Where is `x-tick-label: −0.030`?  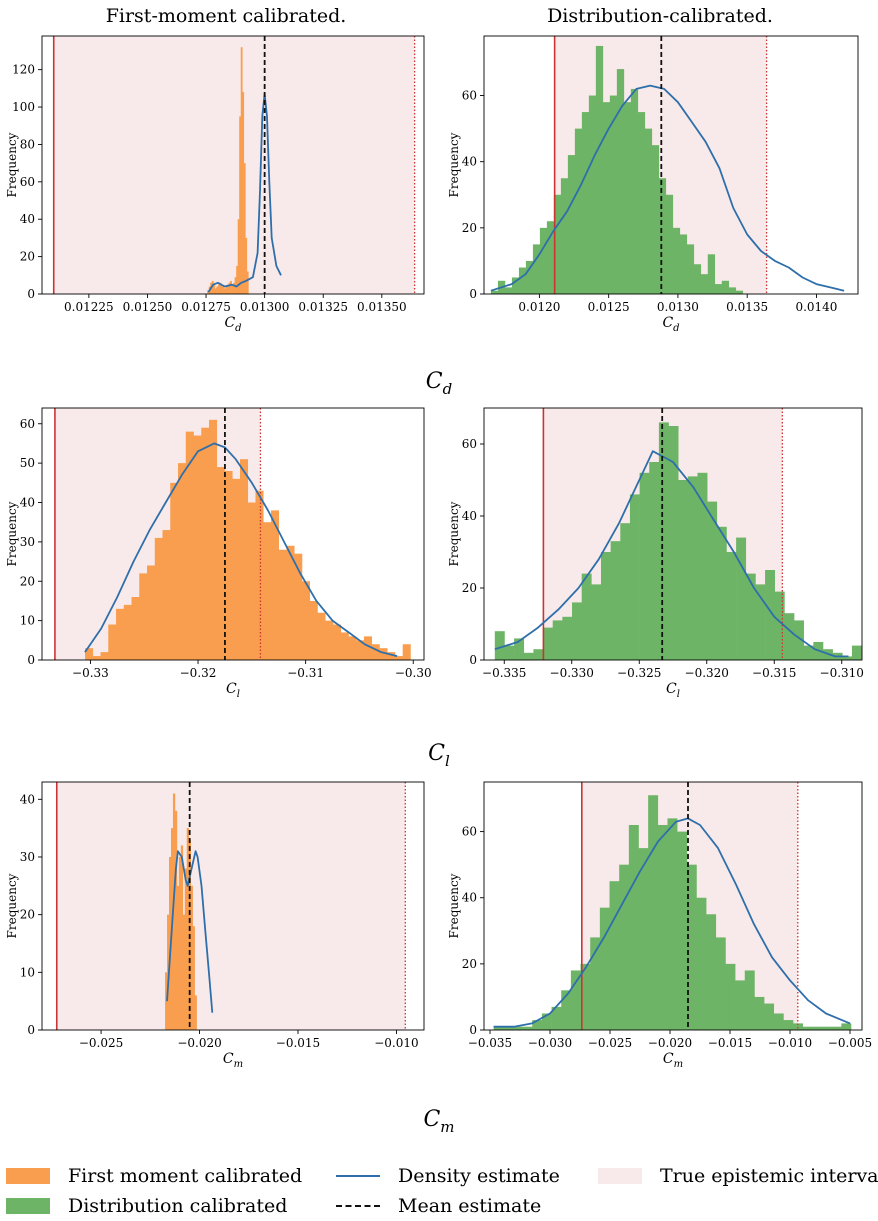
x-tick-label: −0.030 is located at coordinates (550, 1043).